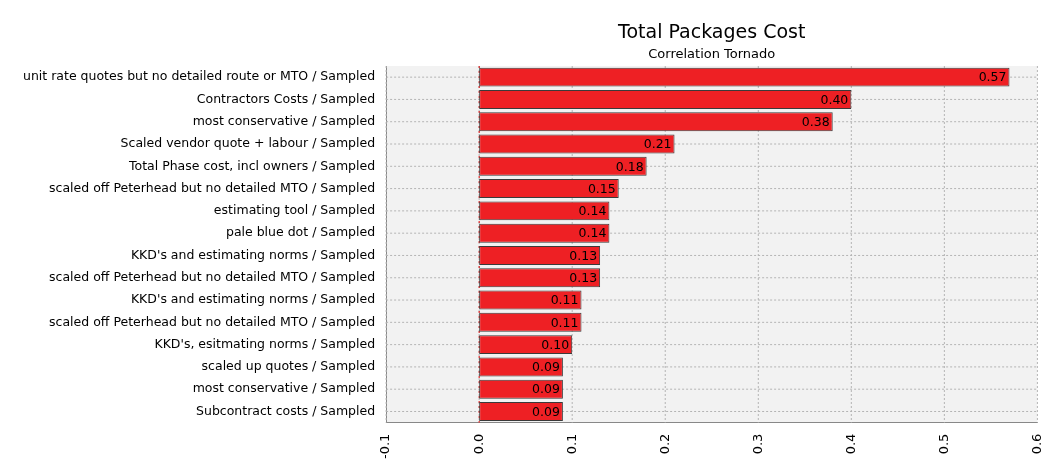 The width and height of the screenshot is (1056, 466). Describe the element at coordinates (265, 343) in the screenshot. I see `y-tick-label: KKD's, esitmating norms / Sampled` at that location.